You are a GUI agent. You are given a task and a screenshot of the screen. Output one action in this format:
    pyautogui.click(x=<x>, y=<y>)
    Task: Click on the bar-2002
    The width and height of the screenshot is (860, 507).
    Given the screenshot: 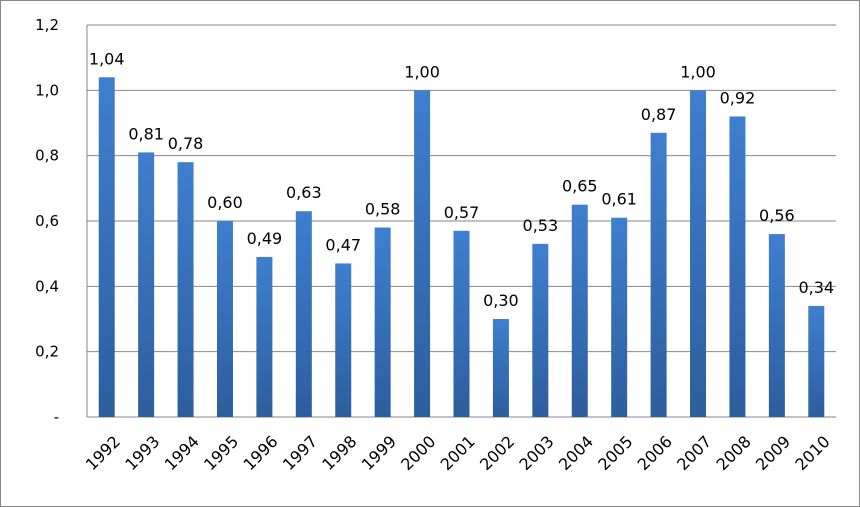 What is the action you would take?
    pyautogui.click(x=500, y=368)
    